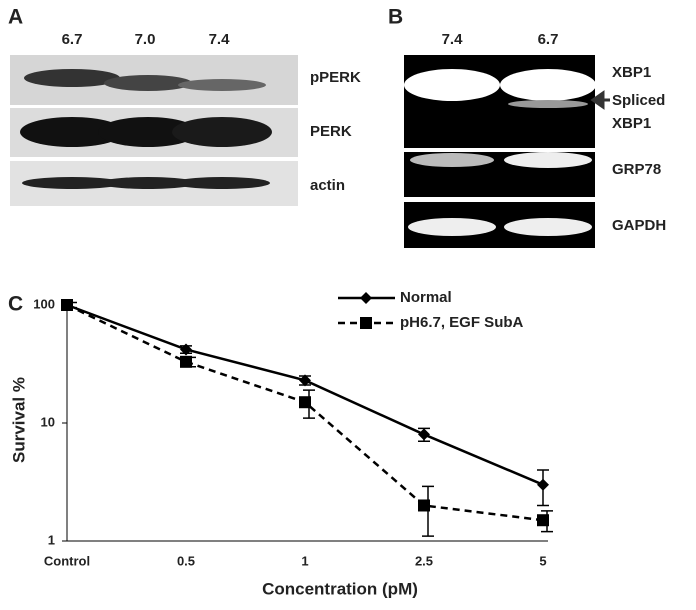 The width and height of the screenshot is (696, 610). I want to click on x-tick-label: 2.5, so click(424, 560).